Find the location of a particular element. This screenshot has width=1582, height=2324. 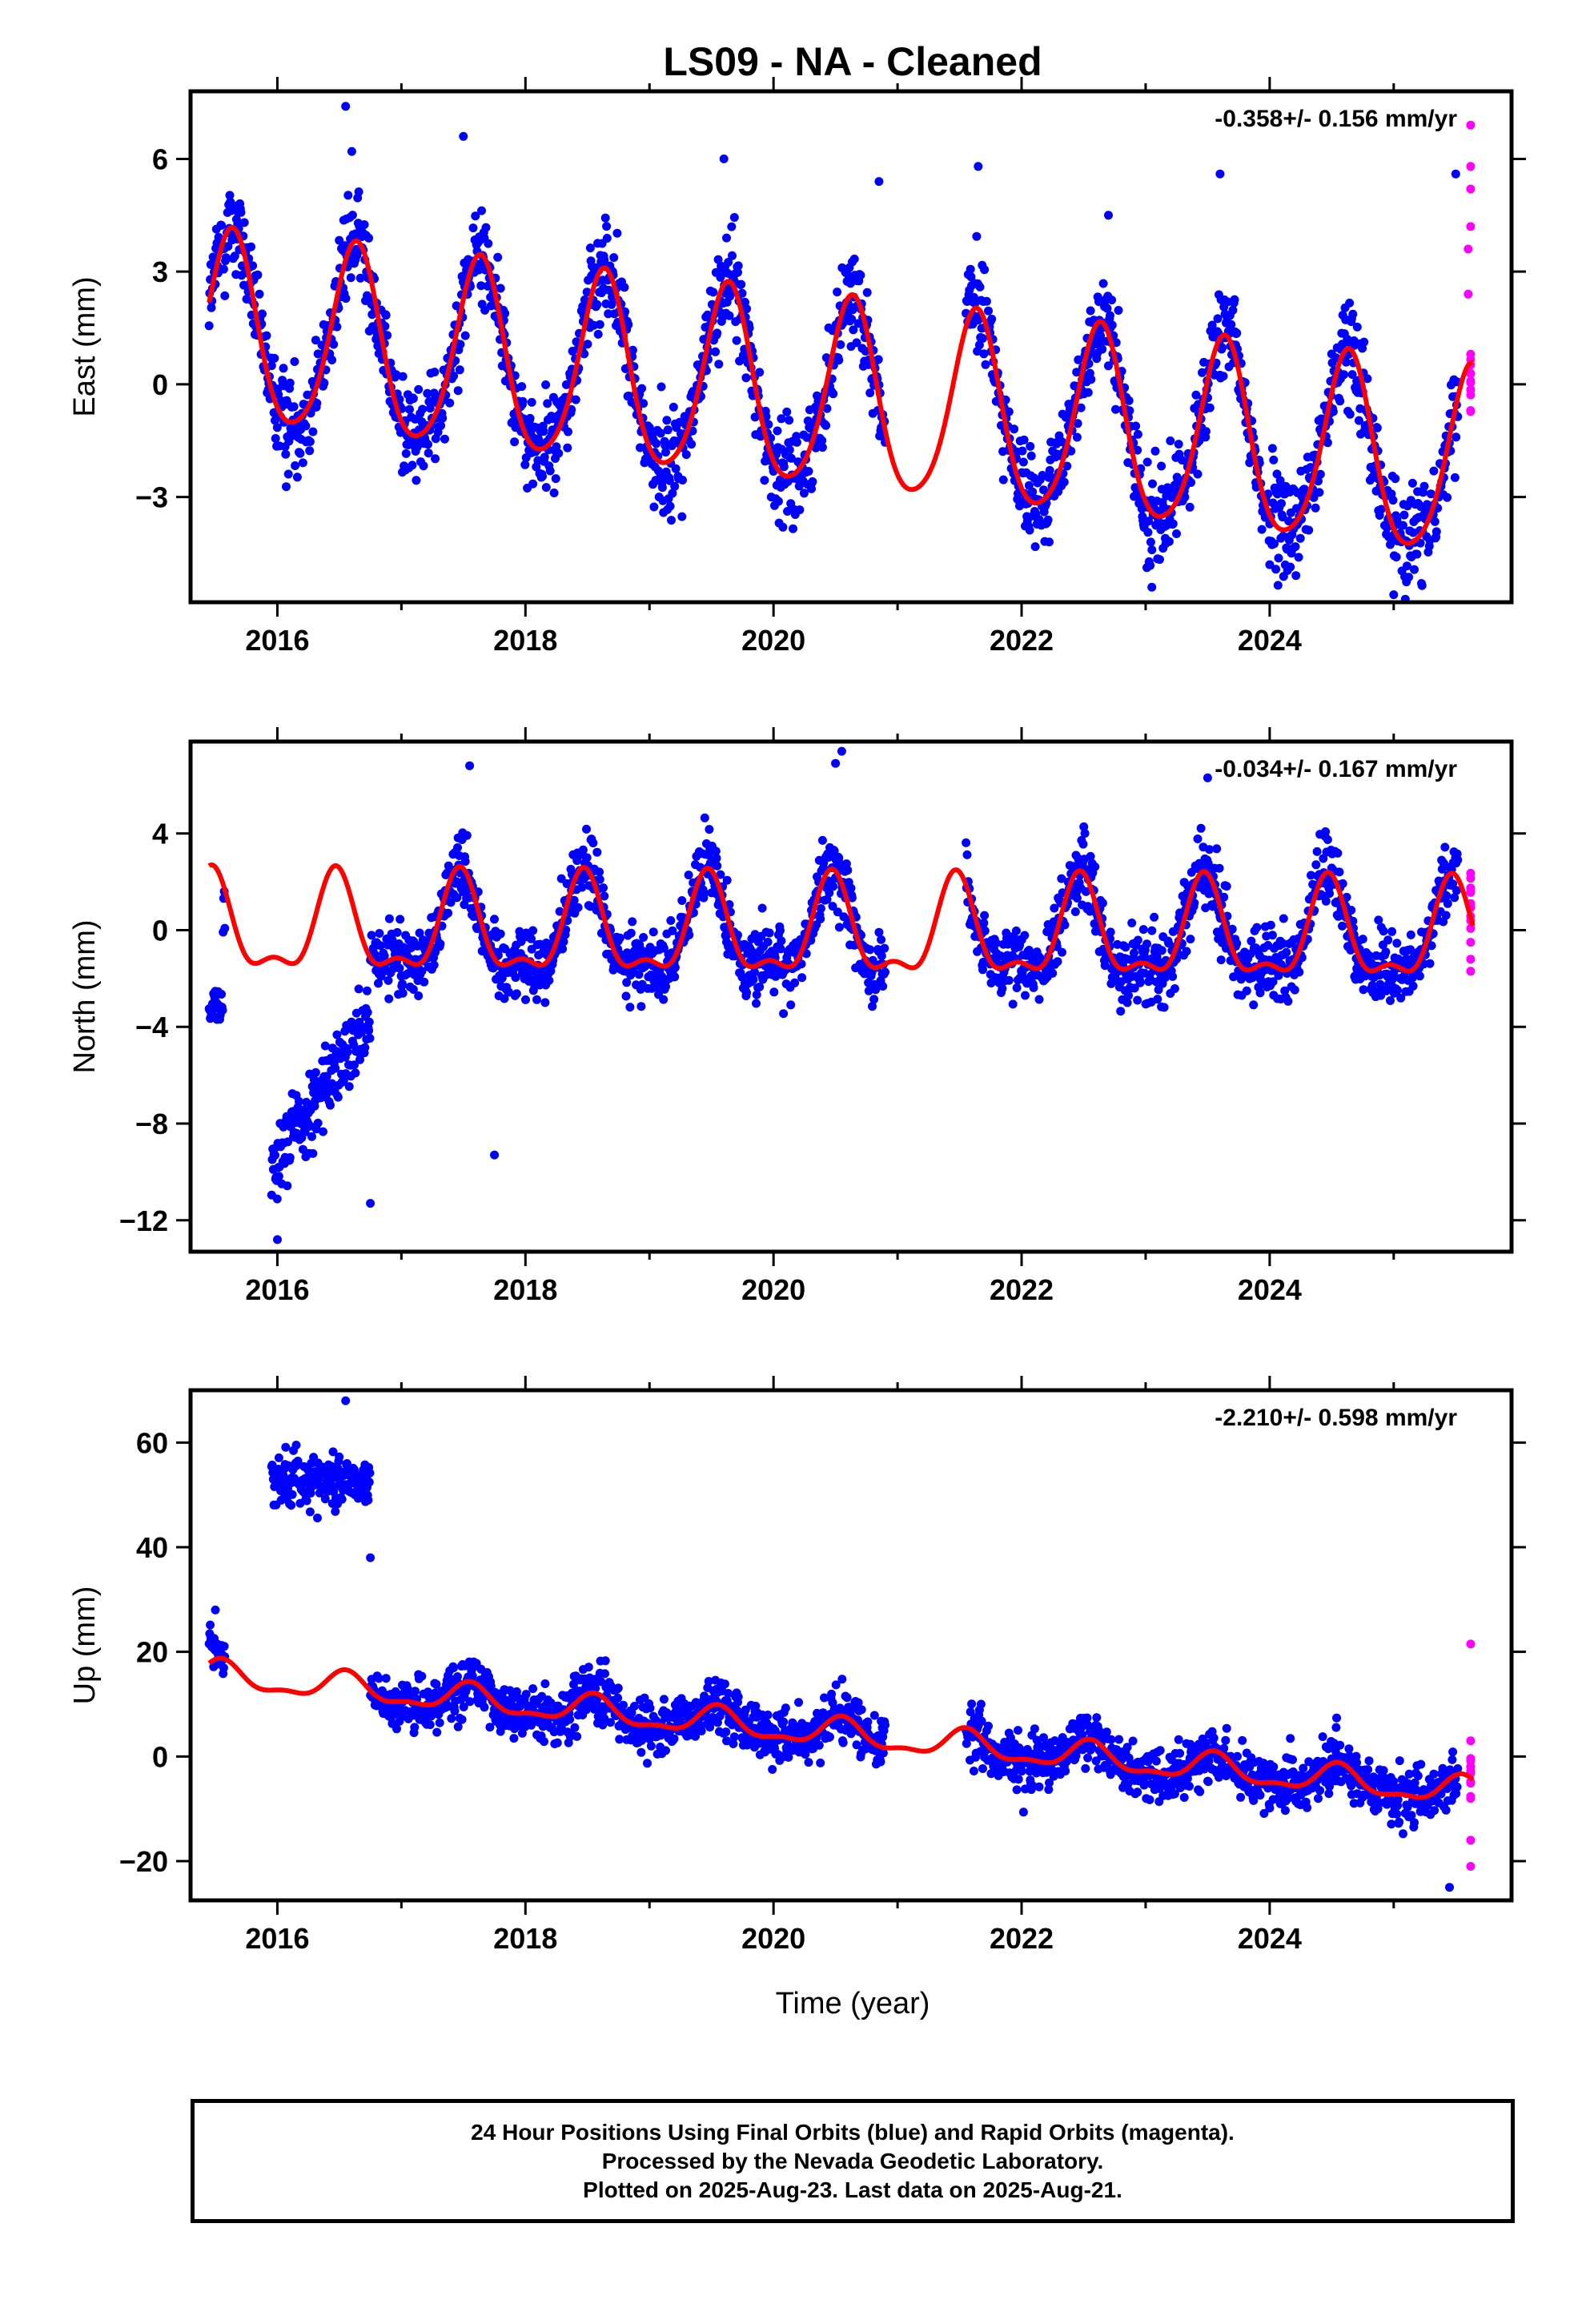

y-tick-label: 0 is located at coordinates (160, 384).